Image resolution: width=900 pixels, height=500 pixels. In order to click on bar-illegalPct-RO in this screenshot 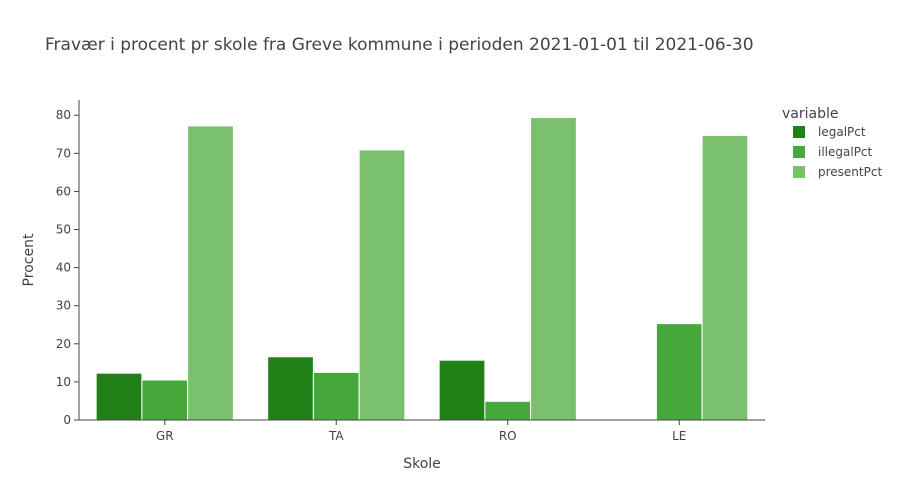, I will do `click(508, 410)`.